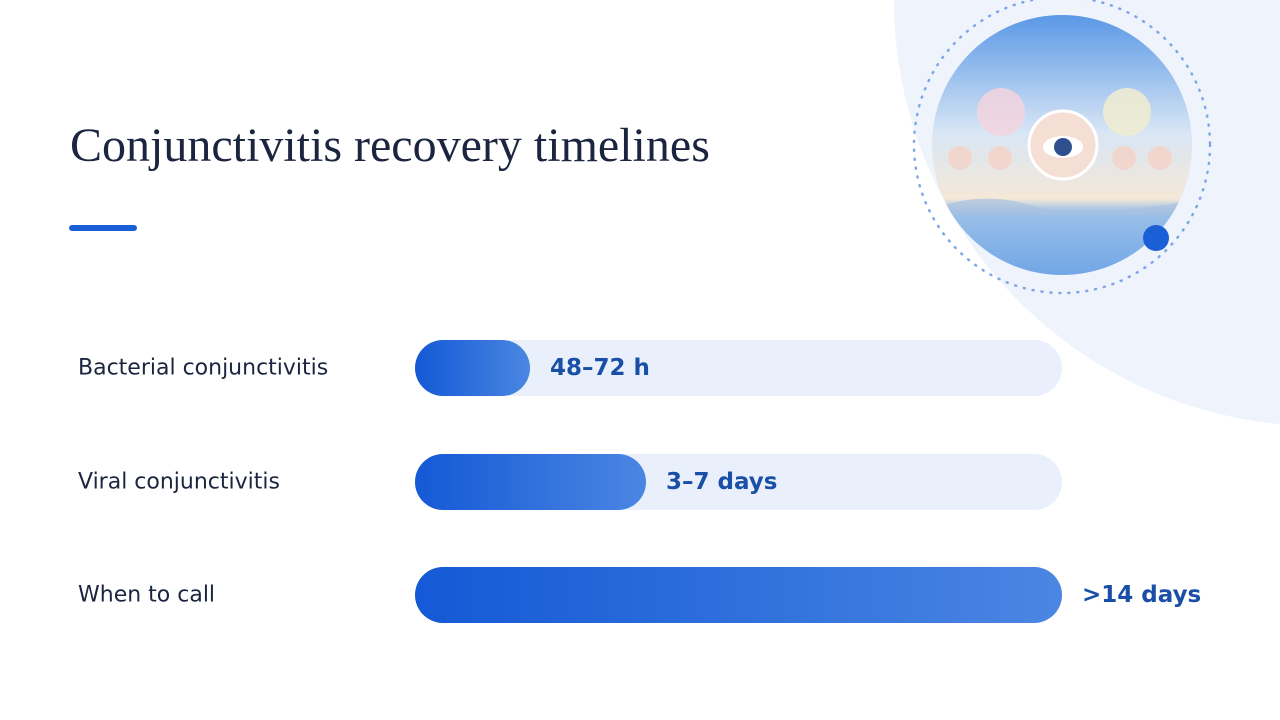 The image size is (1280, 720). Describe the element at coordinates (1156, 238) in the screenshot. I see `accent-dot` at that location.